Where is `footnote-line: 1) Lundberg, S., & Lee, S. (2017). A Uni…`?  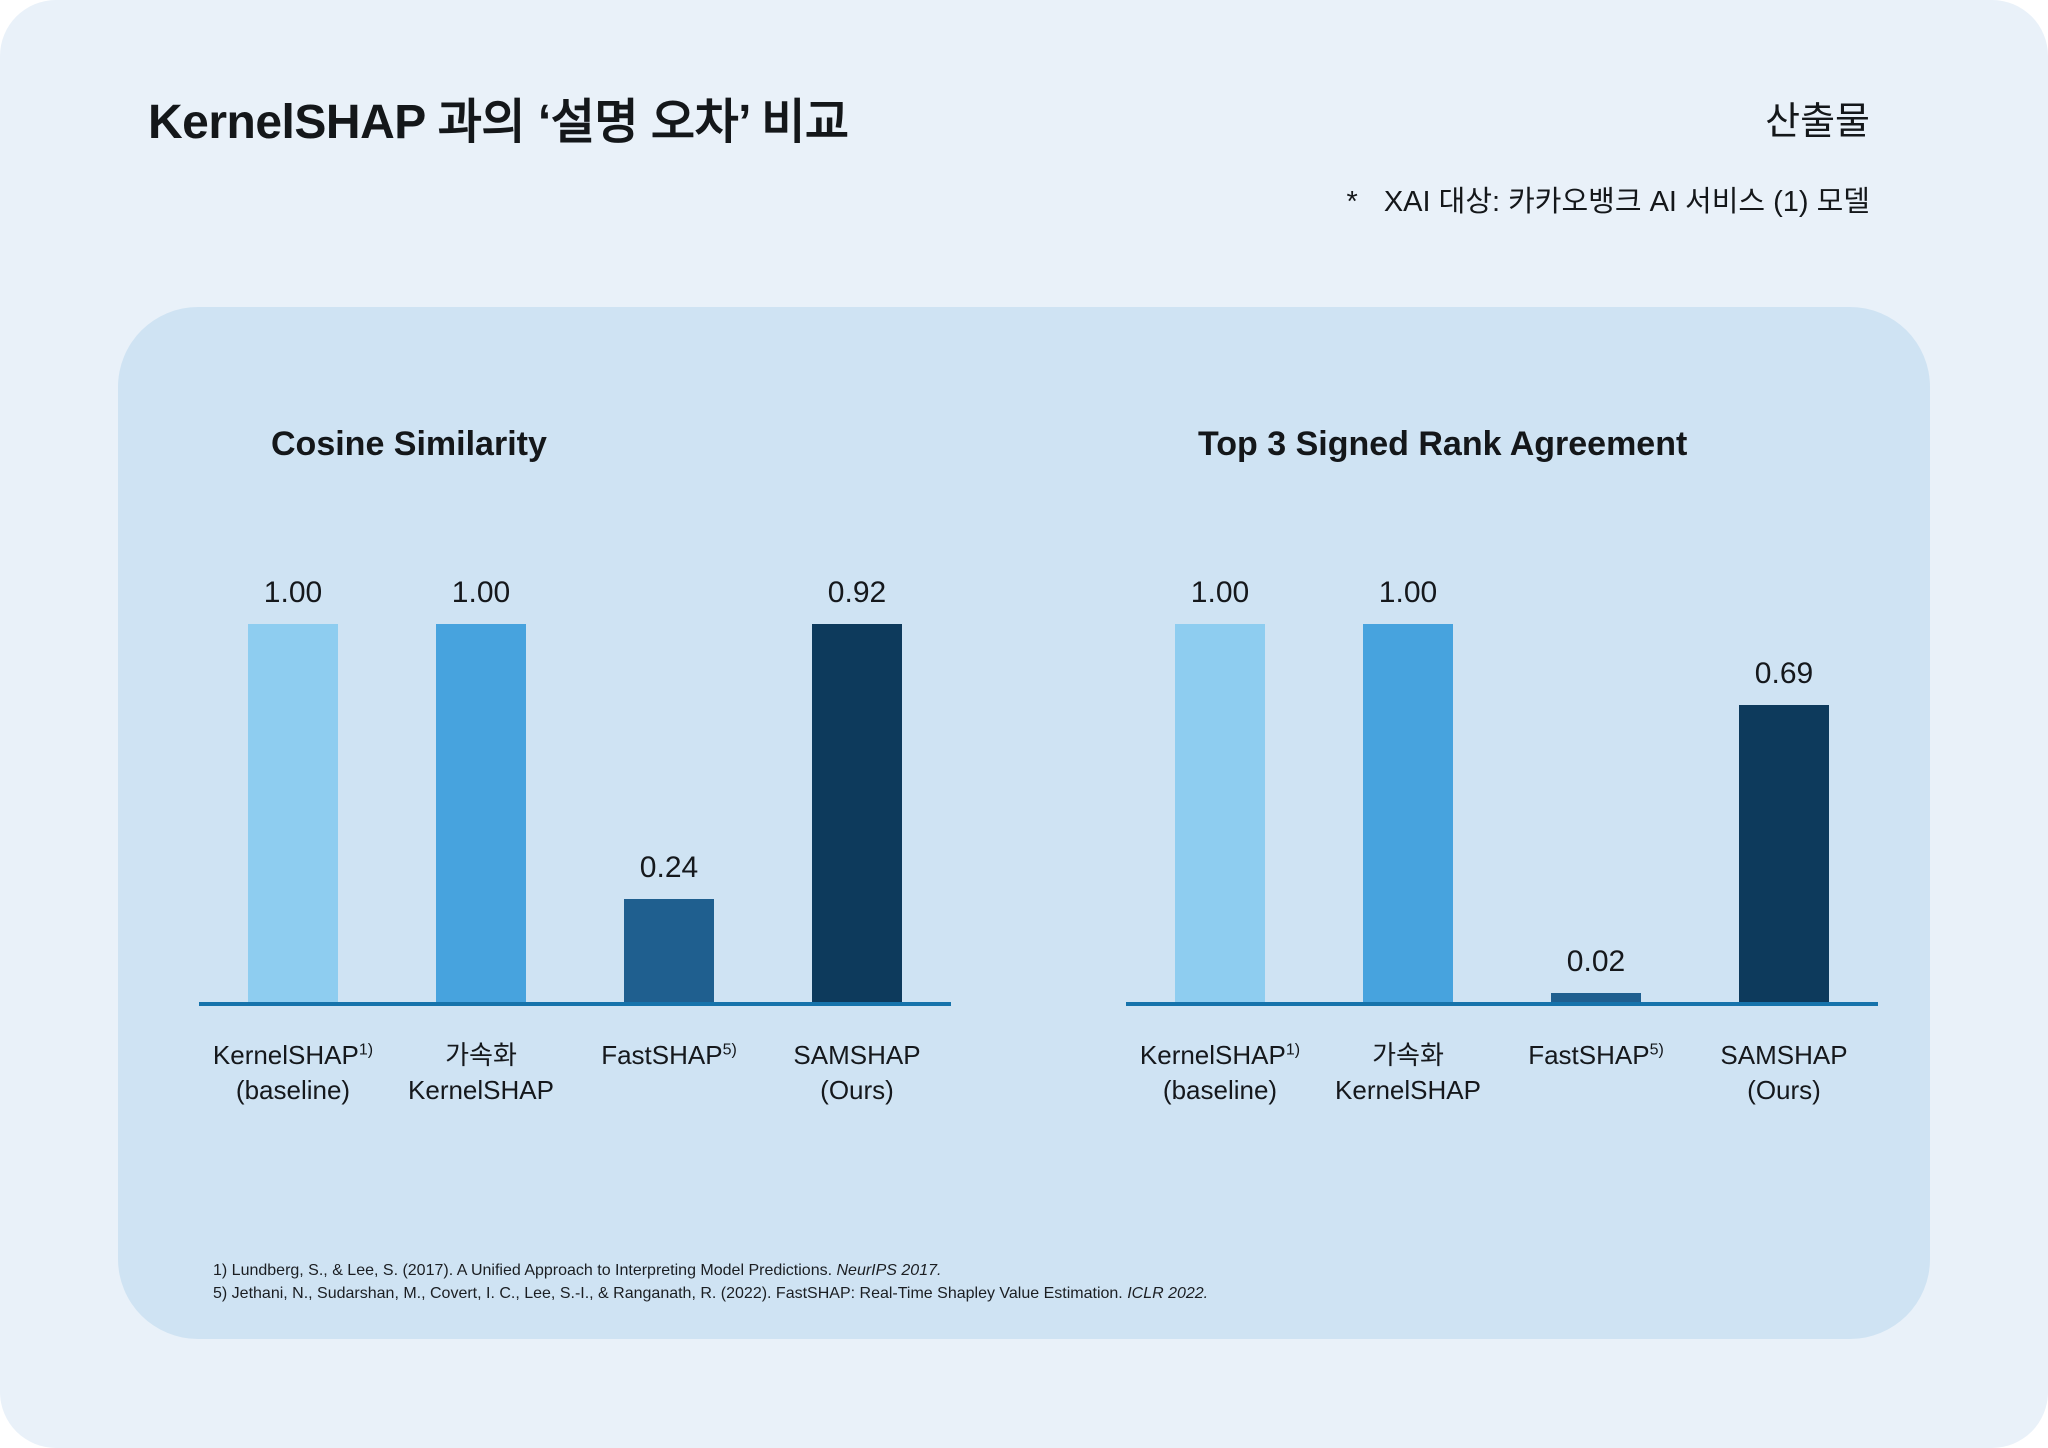
footnote-line: 1) Lundberg, S., & Lee, S. (2017). A Uni… is located at coordinates (577, 1270).